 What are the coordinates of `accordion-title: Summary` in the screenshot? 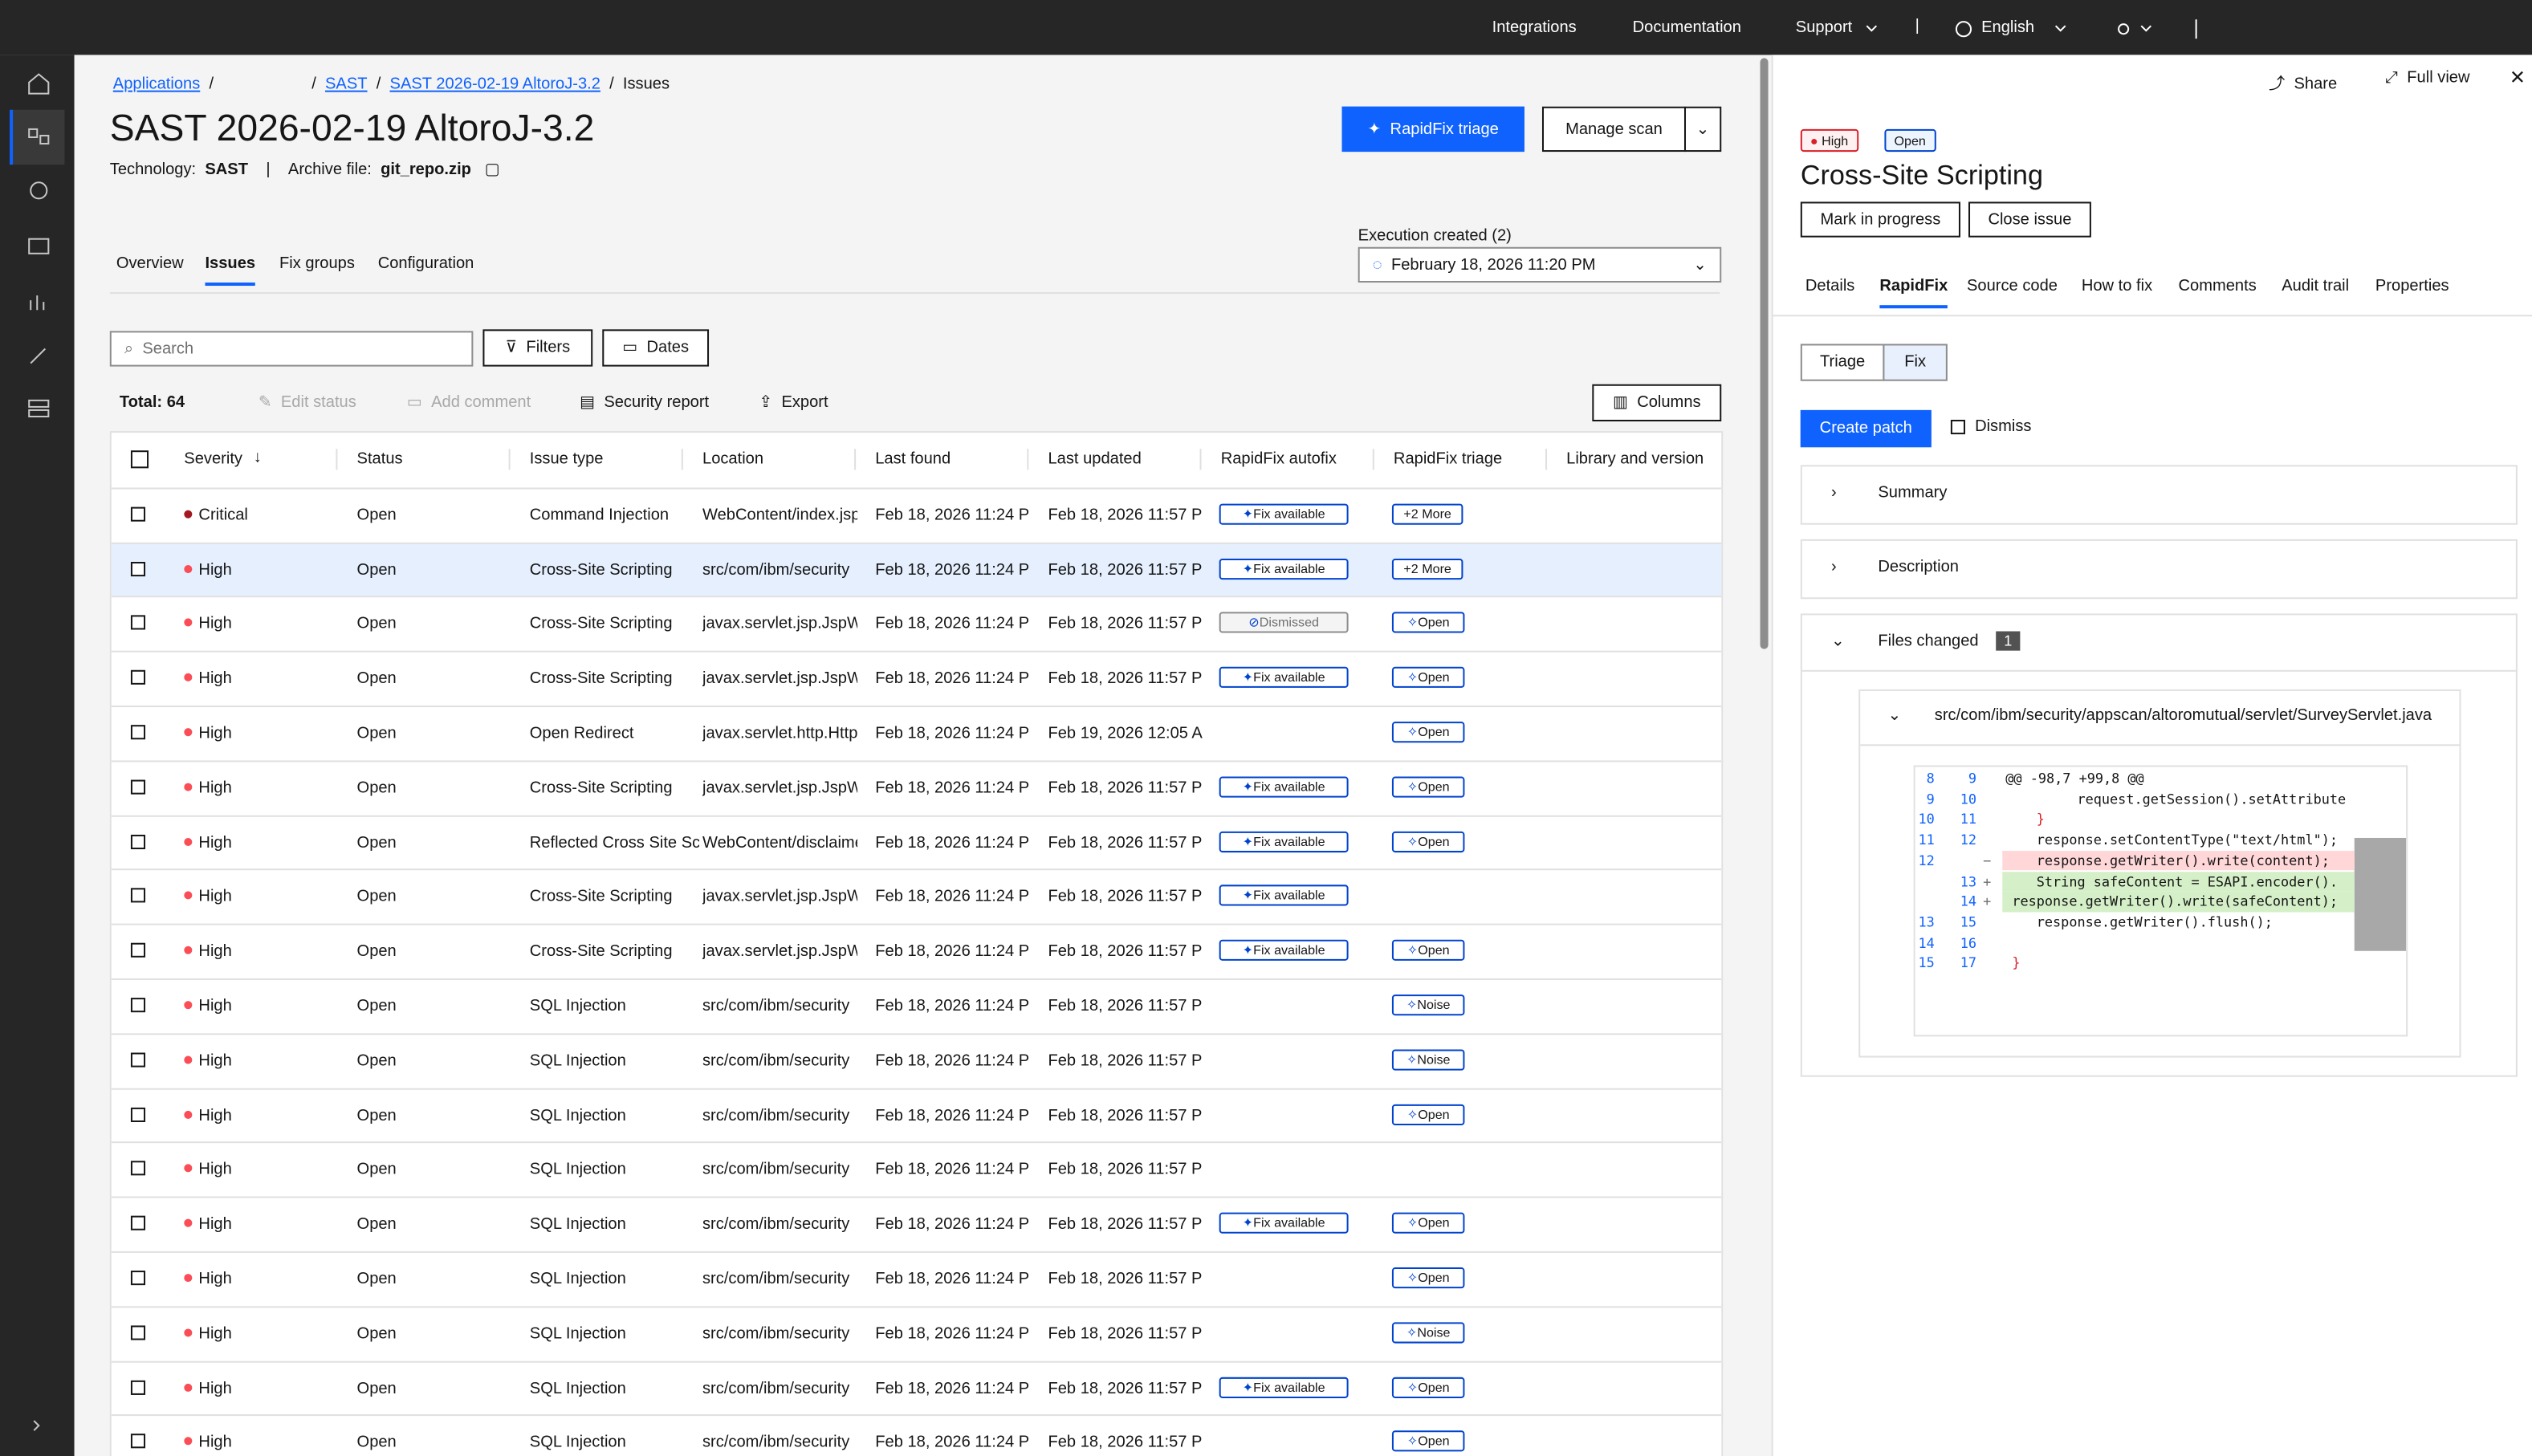 It's located at (1913, 493).